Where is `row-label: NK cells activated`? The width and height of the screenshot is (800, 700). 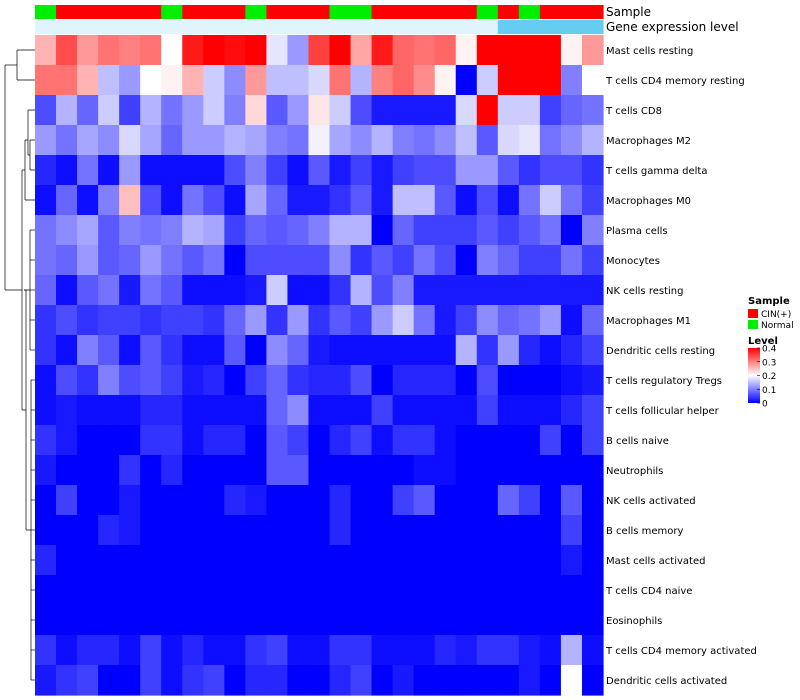
row-label: NK cells activated is located at coordinates (651, 501).